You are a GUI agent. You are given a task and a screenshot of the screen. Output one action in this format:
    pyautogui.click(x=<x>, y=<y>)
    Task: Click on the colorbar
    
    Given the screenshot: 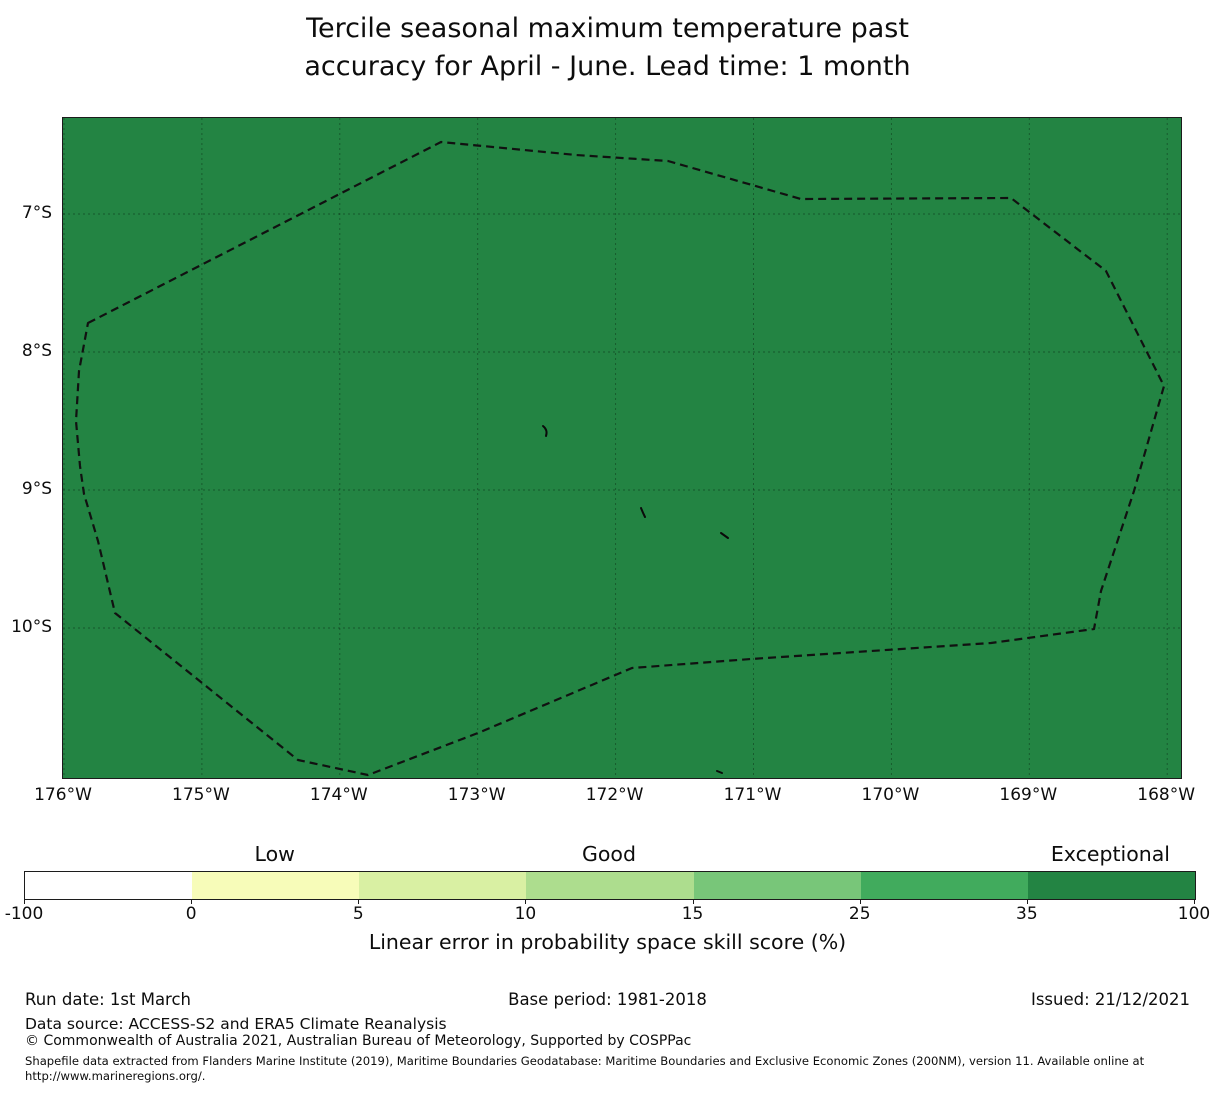 What is the action you would take?
    pyautogui.click(x=610, y=885)
    